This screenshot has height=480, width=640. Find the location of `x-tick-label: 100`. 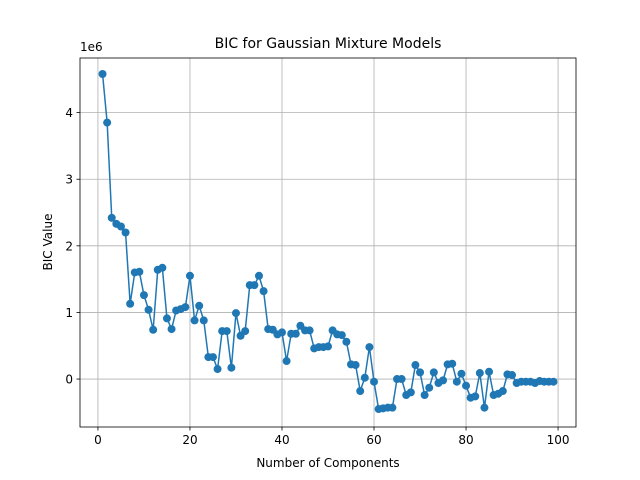

x-tick-label: 100 is located at coordinates (558, 440).